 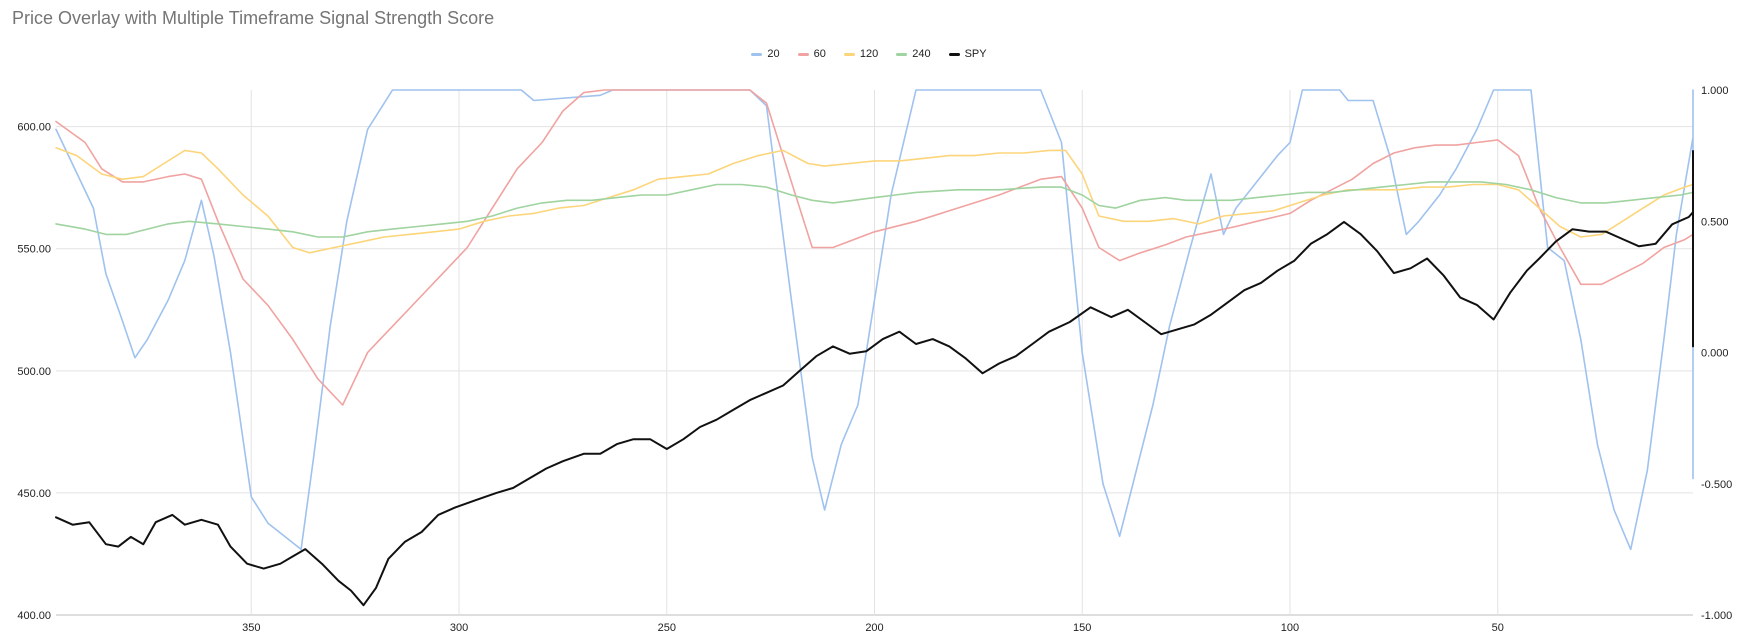 What do you see at coordinates (34, 494) in the screenshot?
I see `y-left-tick-label: 450.00` at bounding box center [34, 494].